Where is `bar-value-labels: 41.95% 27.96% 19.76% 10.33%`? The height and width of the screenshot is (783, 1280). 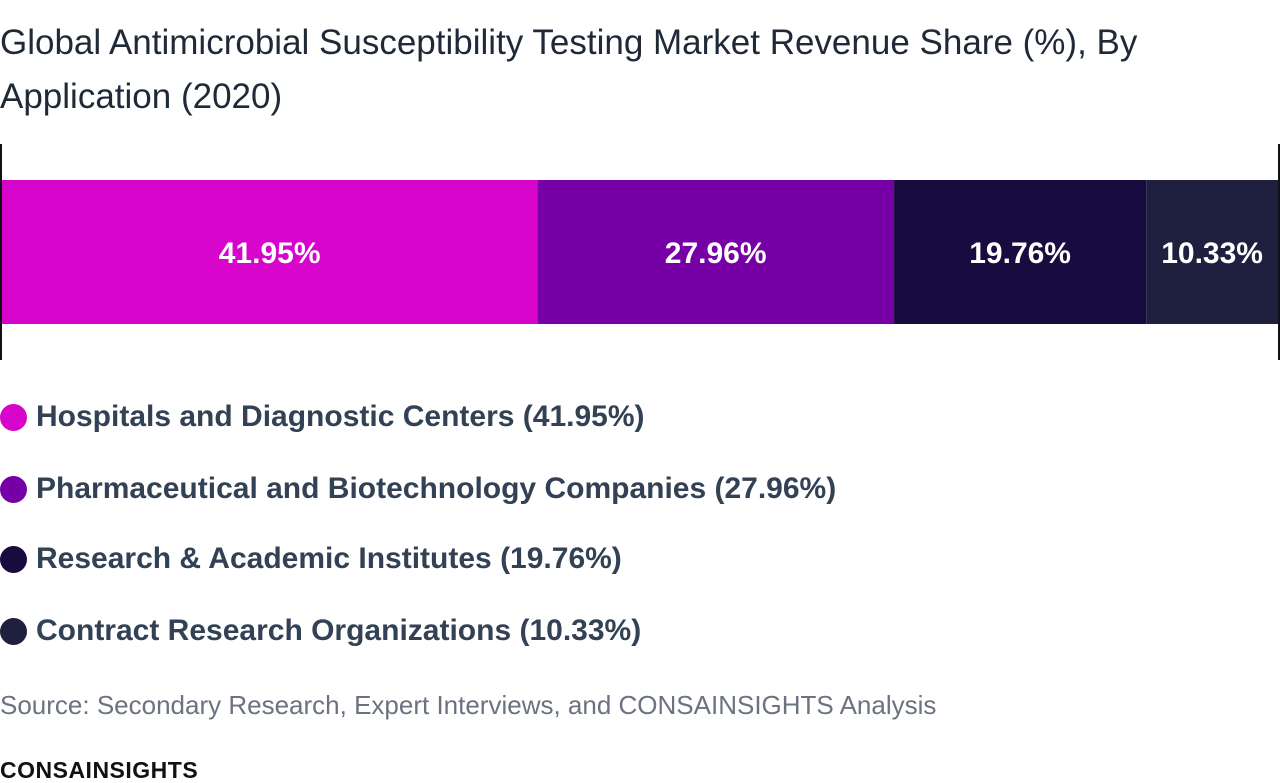
bar-value-labels: 41.95% 27.96% 19.76% 10.33% is located at coordinates (741, 253).